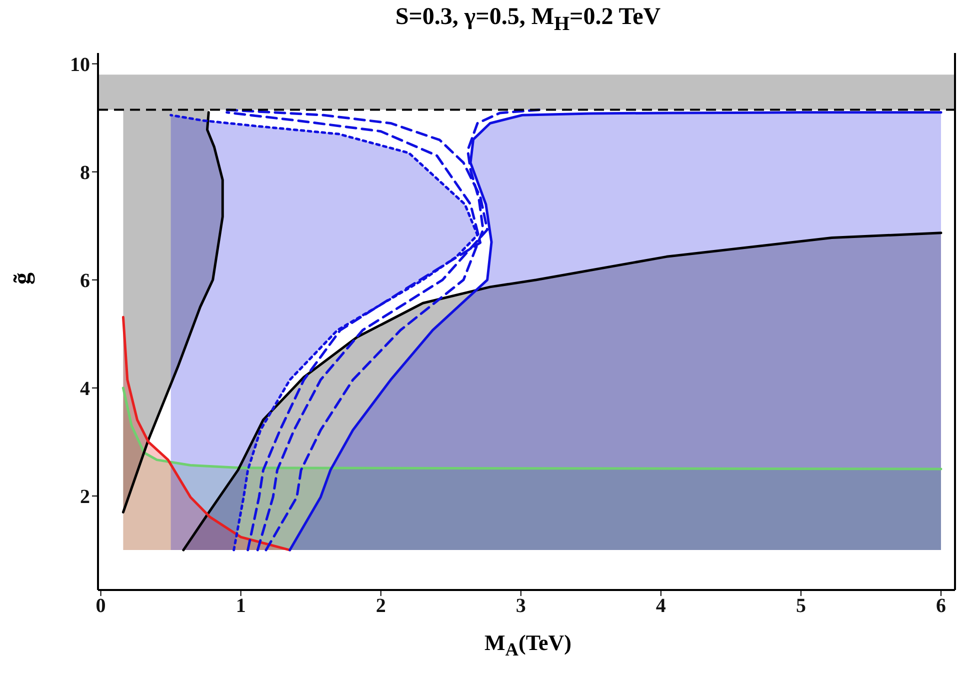  I want to click on x-tick-label: 1, so click(241, 606).